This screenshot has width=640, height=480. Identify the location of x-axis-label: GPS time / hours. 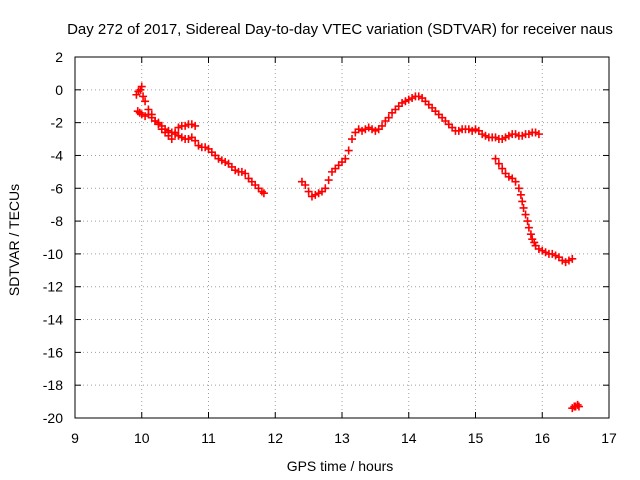
(340, 466).